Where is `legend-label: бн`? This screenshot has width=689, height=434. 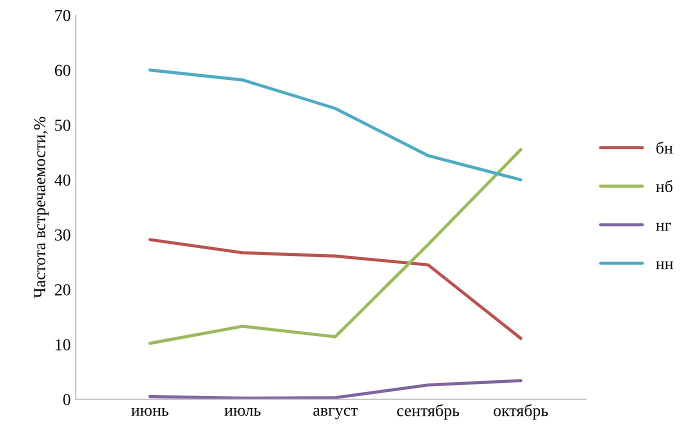
legend-label: бн is located at coordinates (664, 148).